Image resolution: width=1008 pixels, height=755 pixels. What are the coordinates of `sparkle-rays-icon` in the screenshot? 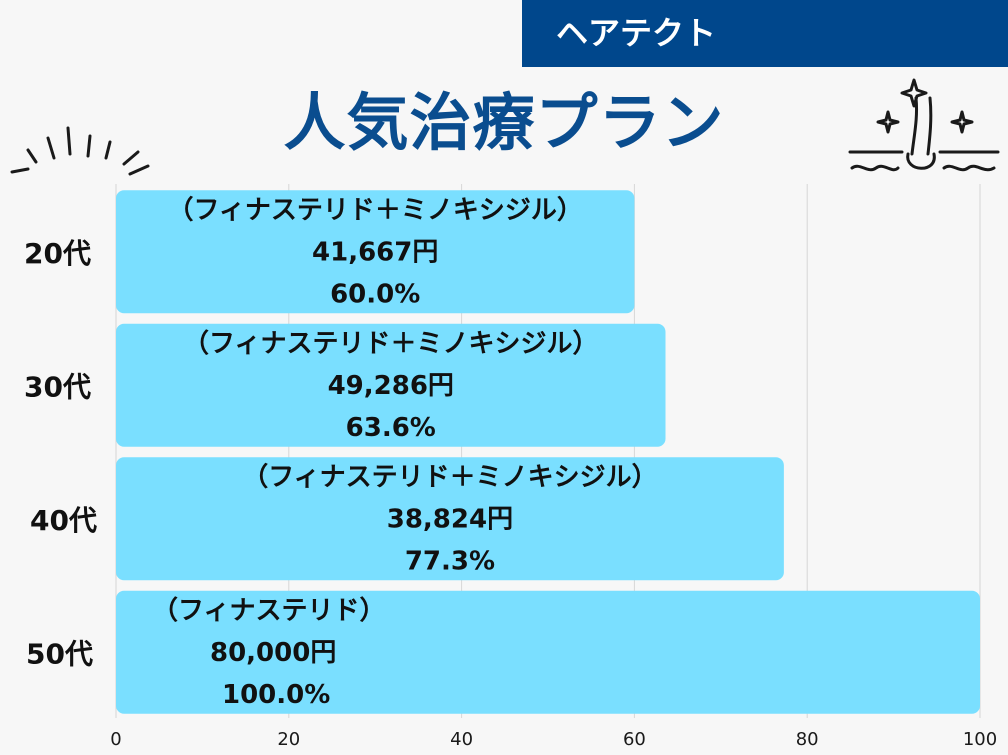 It's located at (80, 151).